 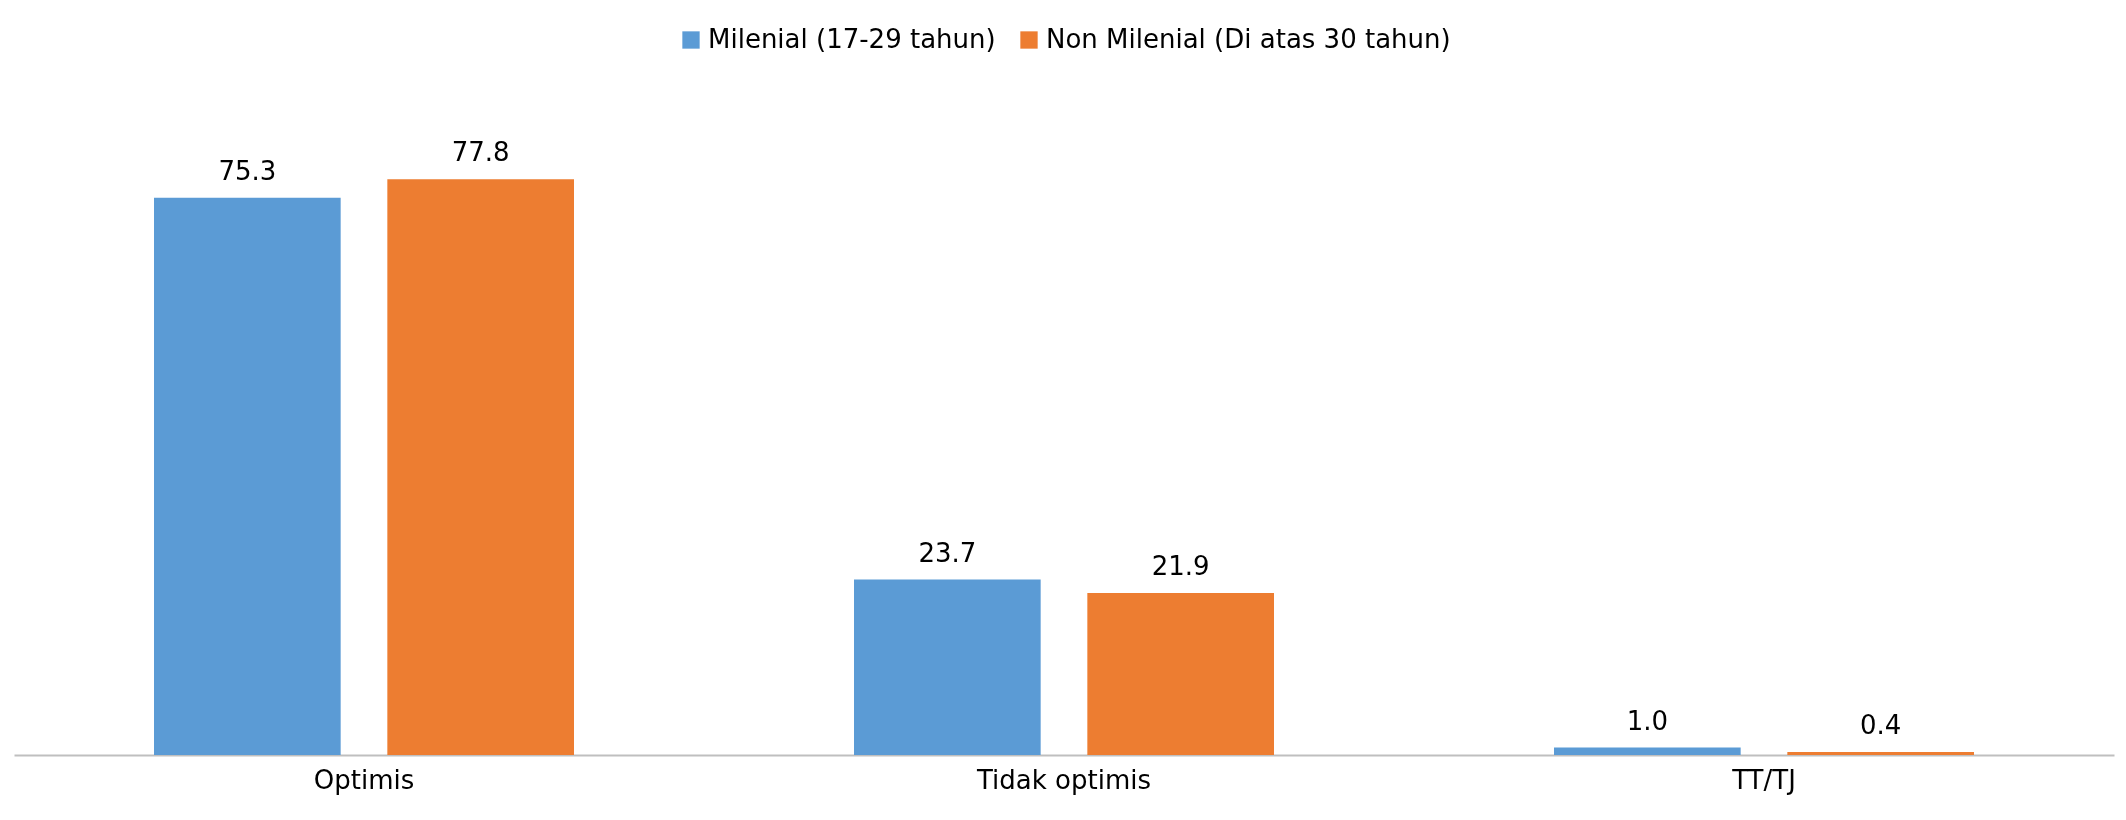 I want to click on legend-label: Non Milenial (Di atas 30 tahun), so click(x=1248, y=39).